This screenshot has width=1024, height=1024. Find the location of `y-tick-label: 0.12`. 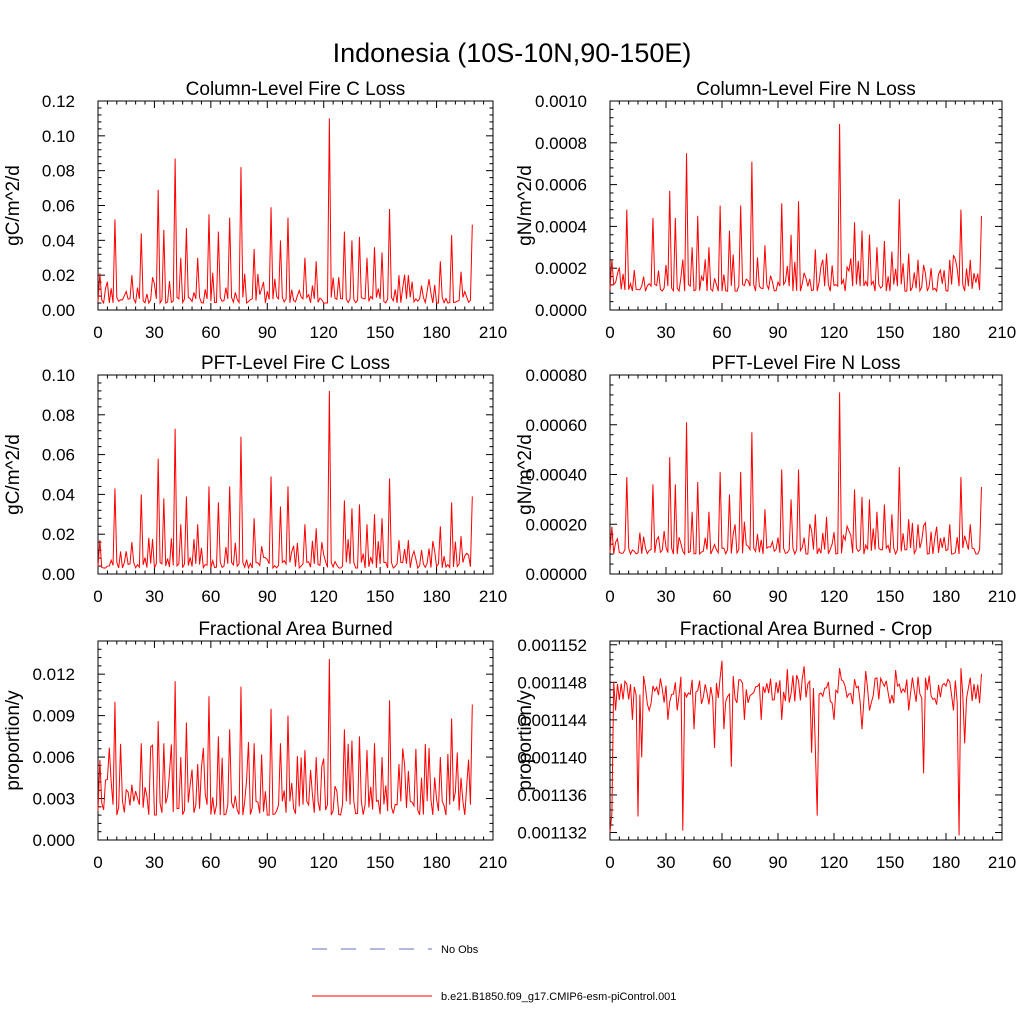

y-tick-label: 0.12 is located at coordinates (58, 101).